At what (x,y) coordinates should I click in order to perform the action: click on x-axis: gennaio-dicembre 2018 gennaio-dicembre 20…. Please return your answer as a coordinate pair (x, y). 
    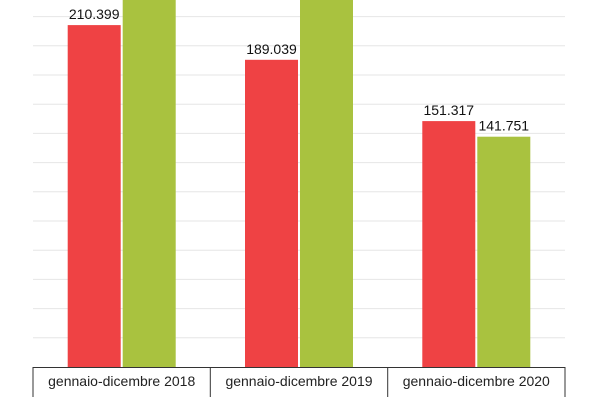
    Looking at the image, I should click on (299, 382).